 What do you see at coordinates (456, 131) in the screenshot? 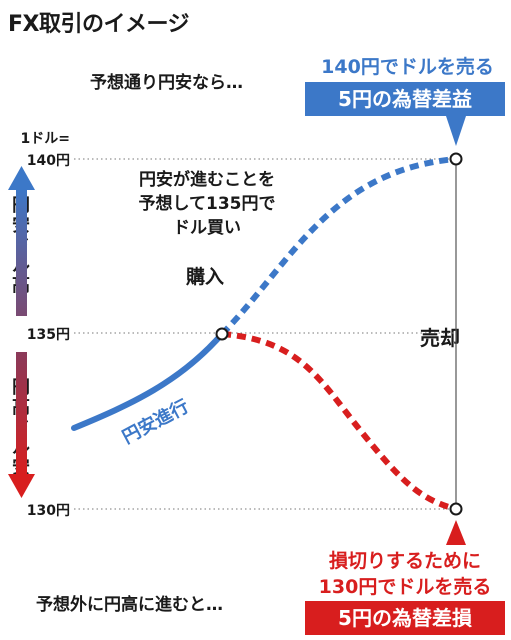
I see `profit-pointer` at bounding box center [456, 131].